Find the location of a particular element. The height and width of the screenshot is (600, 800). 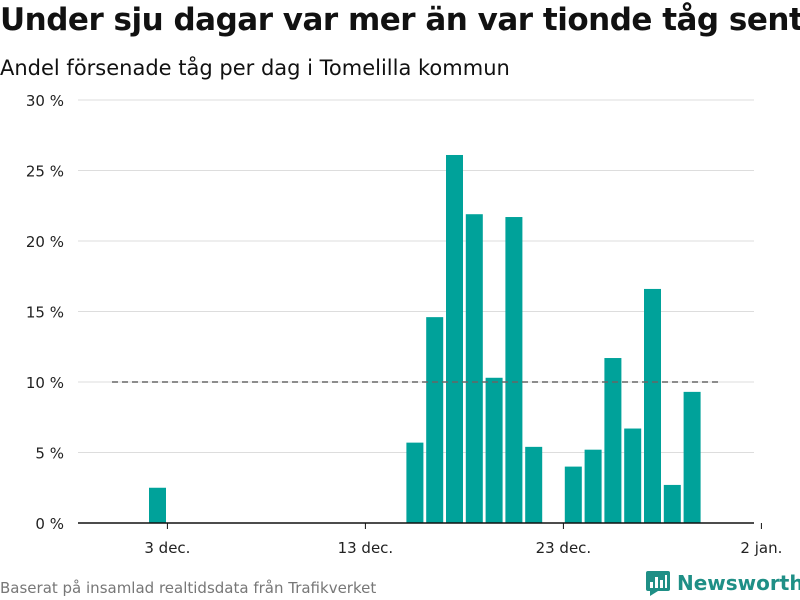

y-tick-label: 15 % is located at coordinates (45, 313).